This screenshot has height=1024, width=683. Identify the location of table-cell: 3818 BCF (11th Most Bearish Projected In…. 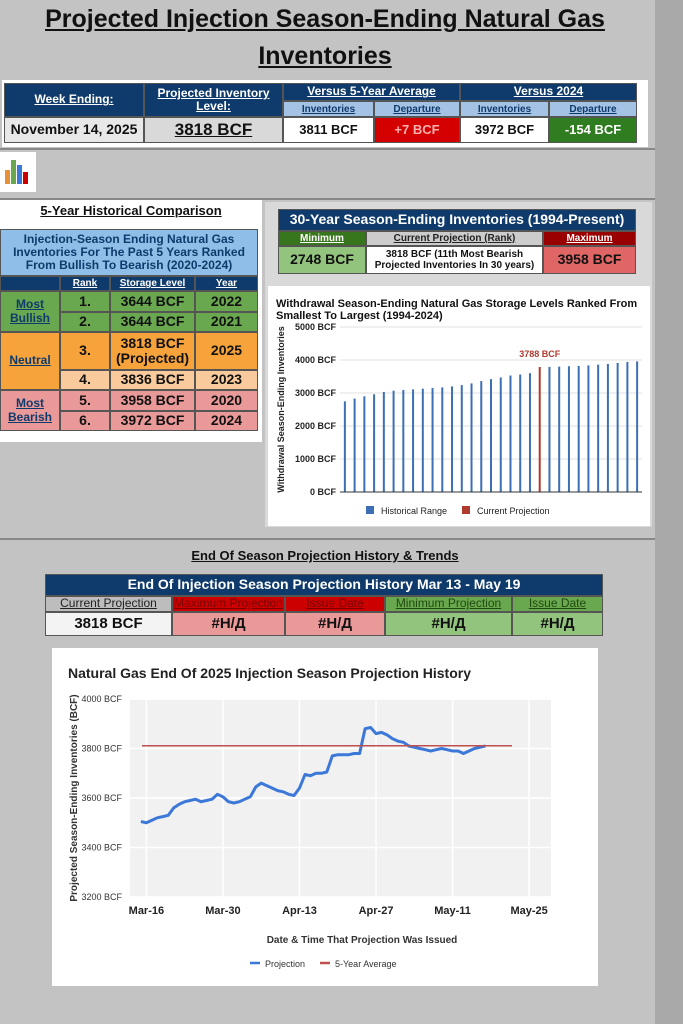
(454, 260).